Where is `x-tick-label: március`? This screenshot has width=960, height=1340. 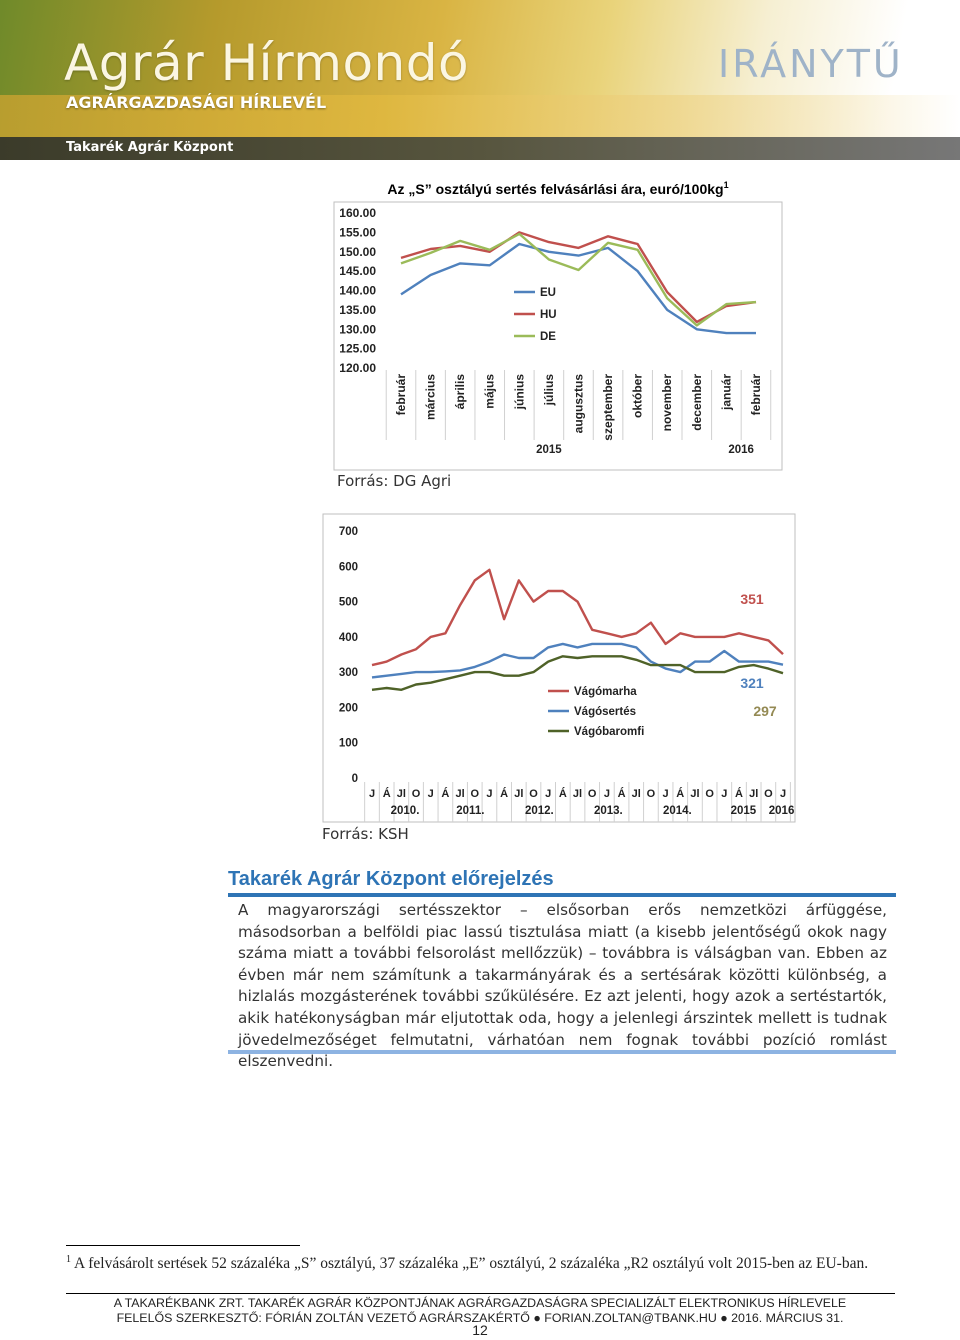
x-tick-label: március is located at coordinates (431, 397).